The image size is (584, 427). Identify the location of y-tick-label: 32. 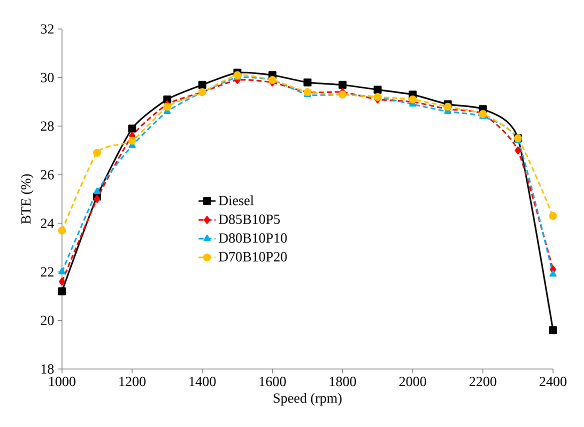
(47, 29).